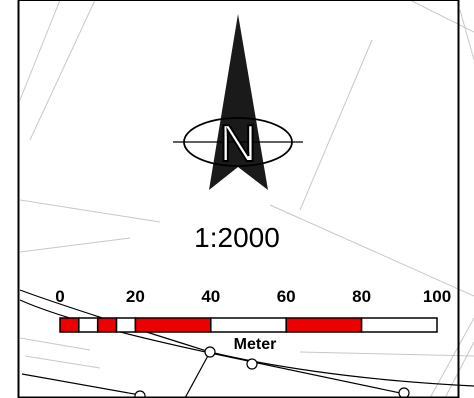  Describe the element at coordinates (238, 102) in the screenshot. I see `north-arrow-icon: N` at that location.